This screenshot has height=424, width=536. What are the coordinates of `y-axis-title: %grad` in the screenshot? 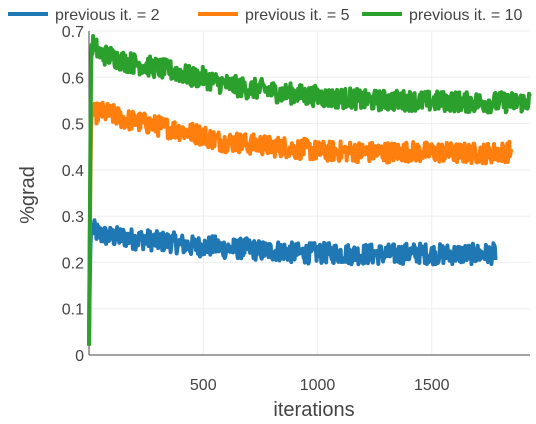 It's located at (28, 195).